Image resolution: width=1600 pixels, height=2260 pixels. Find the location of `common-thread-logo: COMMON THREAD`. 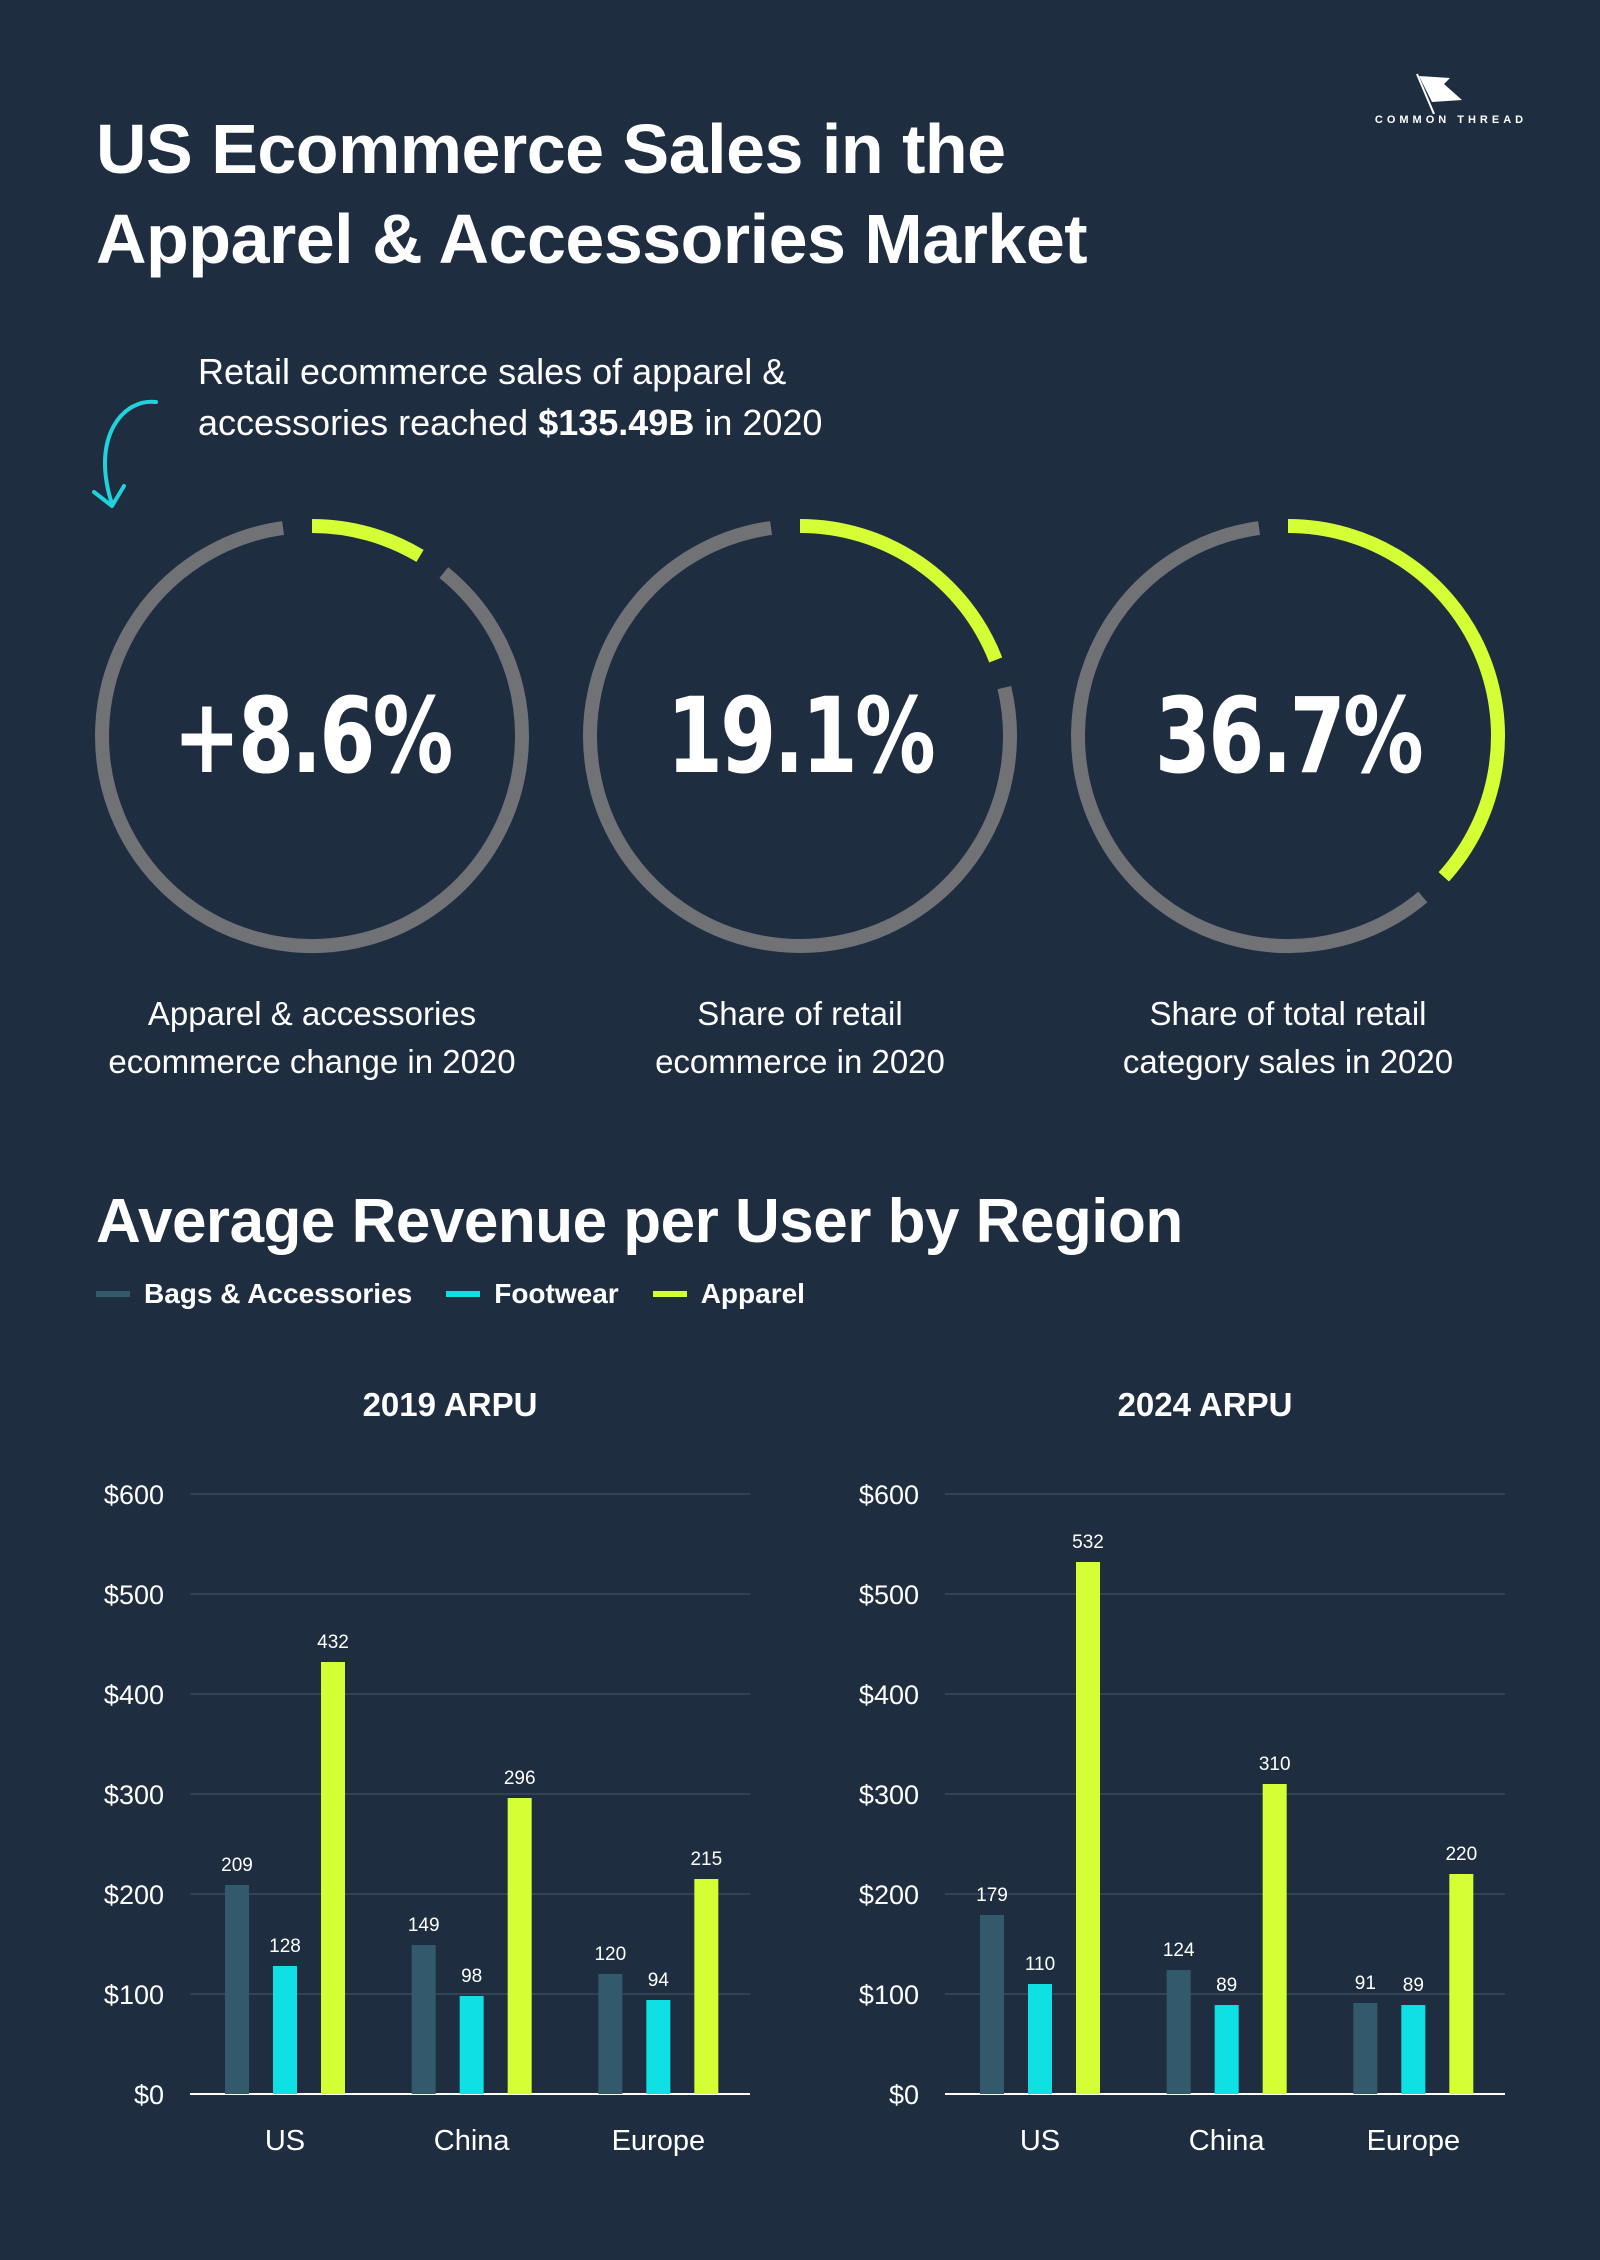

common-thread-logo: COMMON THREAD is located at coordinates (1451, 100).